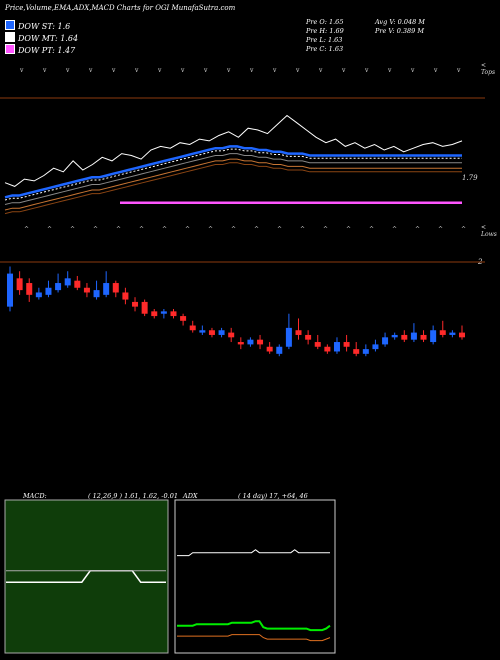  Describe the element at coordinates (255, 576) in the screenshot. I see `adx-panel` at that location.